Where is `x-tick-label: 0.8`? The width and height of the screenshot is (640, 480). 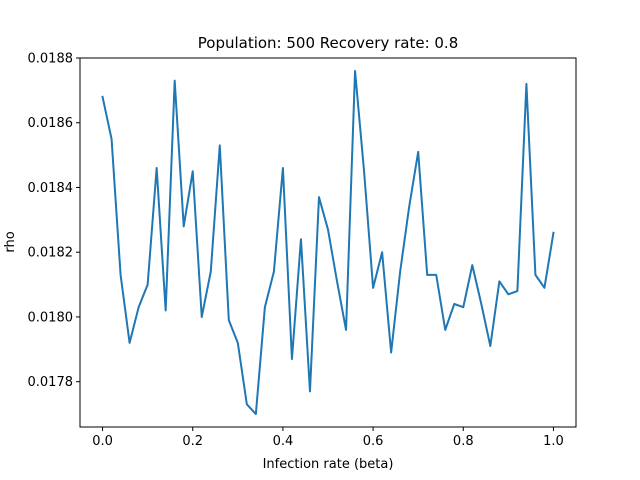
x-tick-label: 0.8 is located at coordinates (463, 441).